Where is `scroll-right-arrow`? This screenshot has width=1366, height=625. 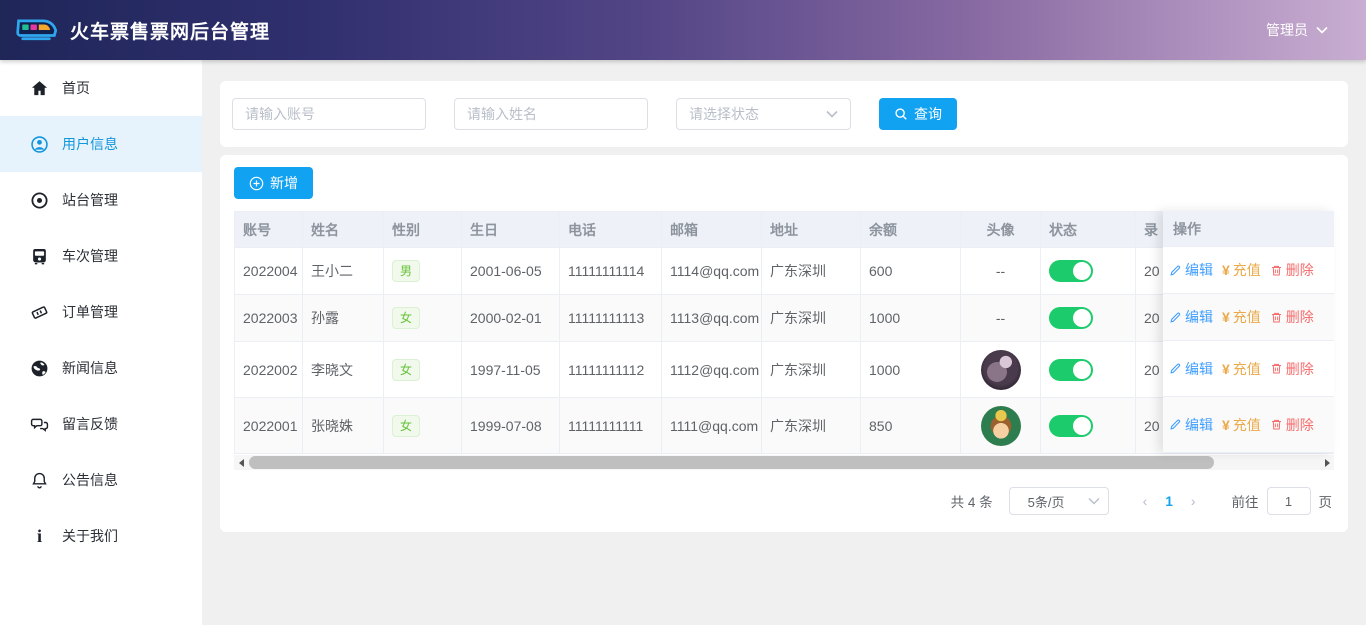
scroll-right-arrow is located at coordinates (1327, 462).